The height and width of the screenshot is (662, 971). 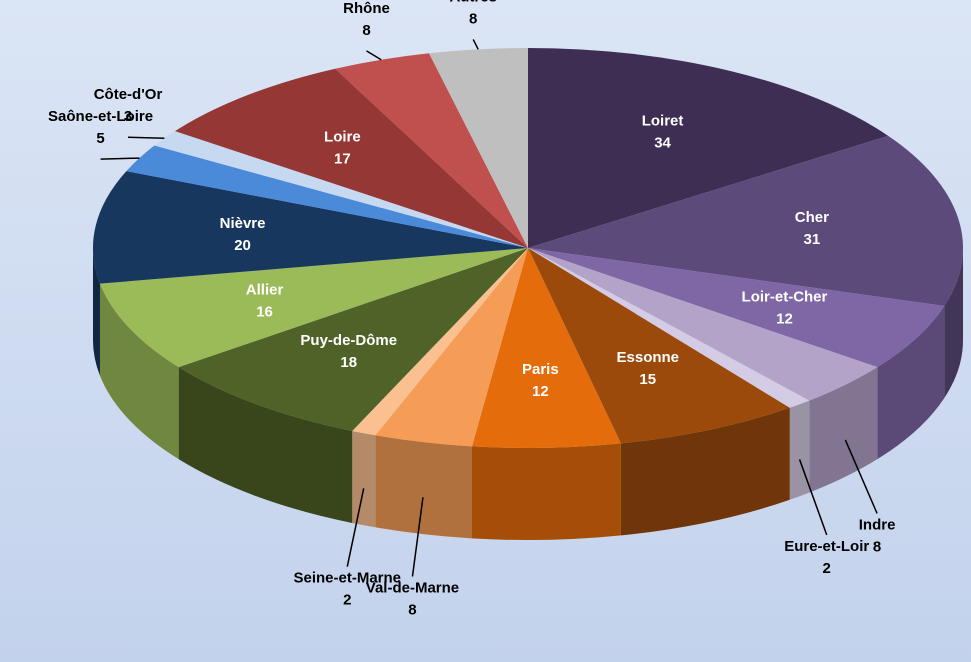 I want to click on slice-value: 15, so click(x=647, y=379).